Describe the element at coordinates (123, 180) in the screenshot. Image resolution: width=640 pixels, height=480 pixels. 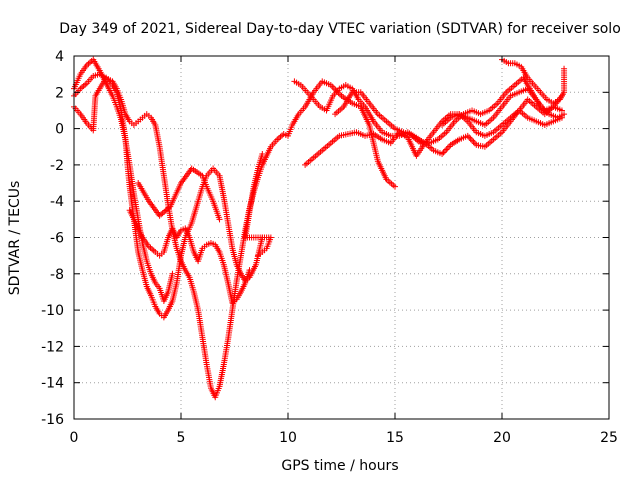
I see `series-sat-a` at that location.